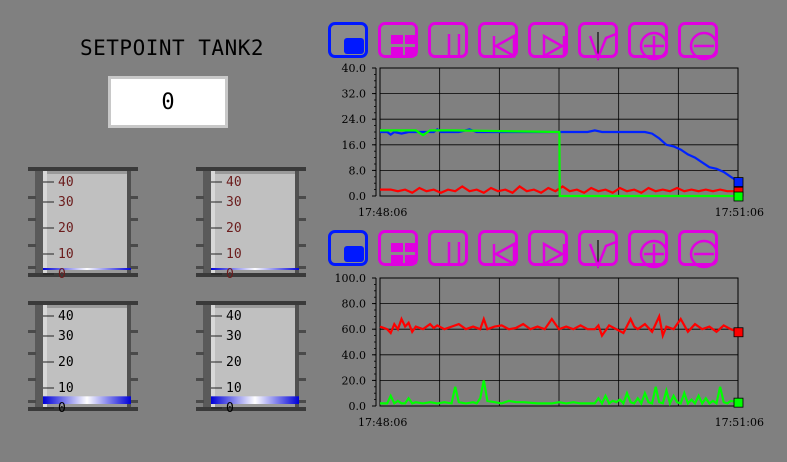 This screenshot has height=462, width=787. What do you see at coordinates (354, 119) in the screenshot?
I see `y-tick-label: 24.0` at bounding box center [354, 119].